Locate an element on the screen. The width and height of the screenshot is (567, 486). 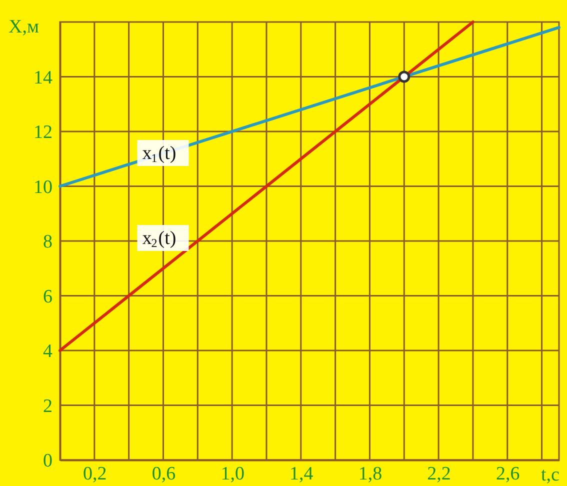
y-tick-label: 14 is located at coordinates (43, 77).